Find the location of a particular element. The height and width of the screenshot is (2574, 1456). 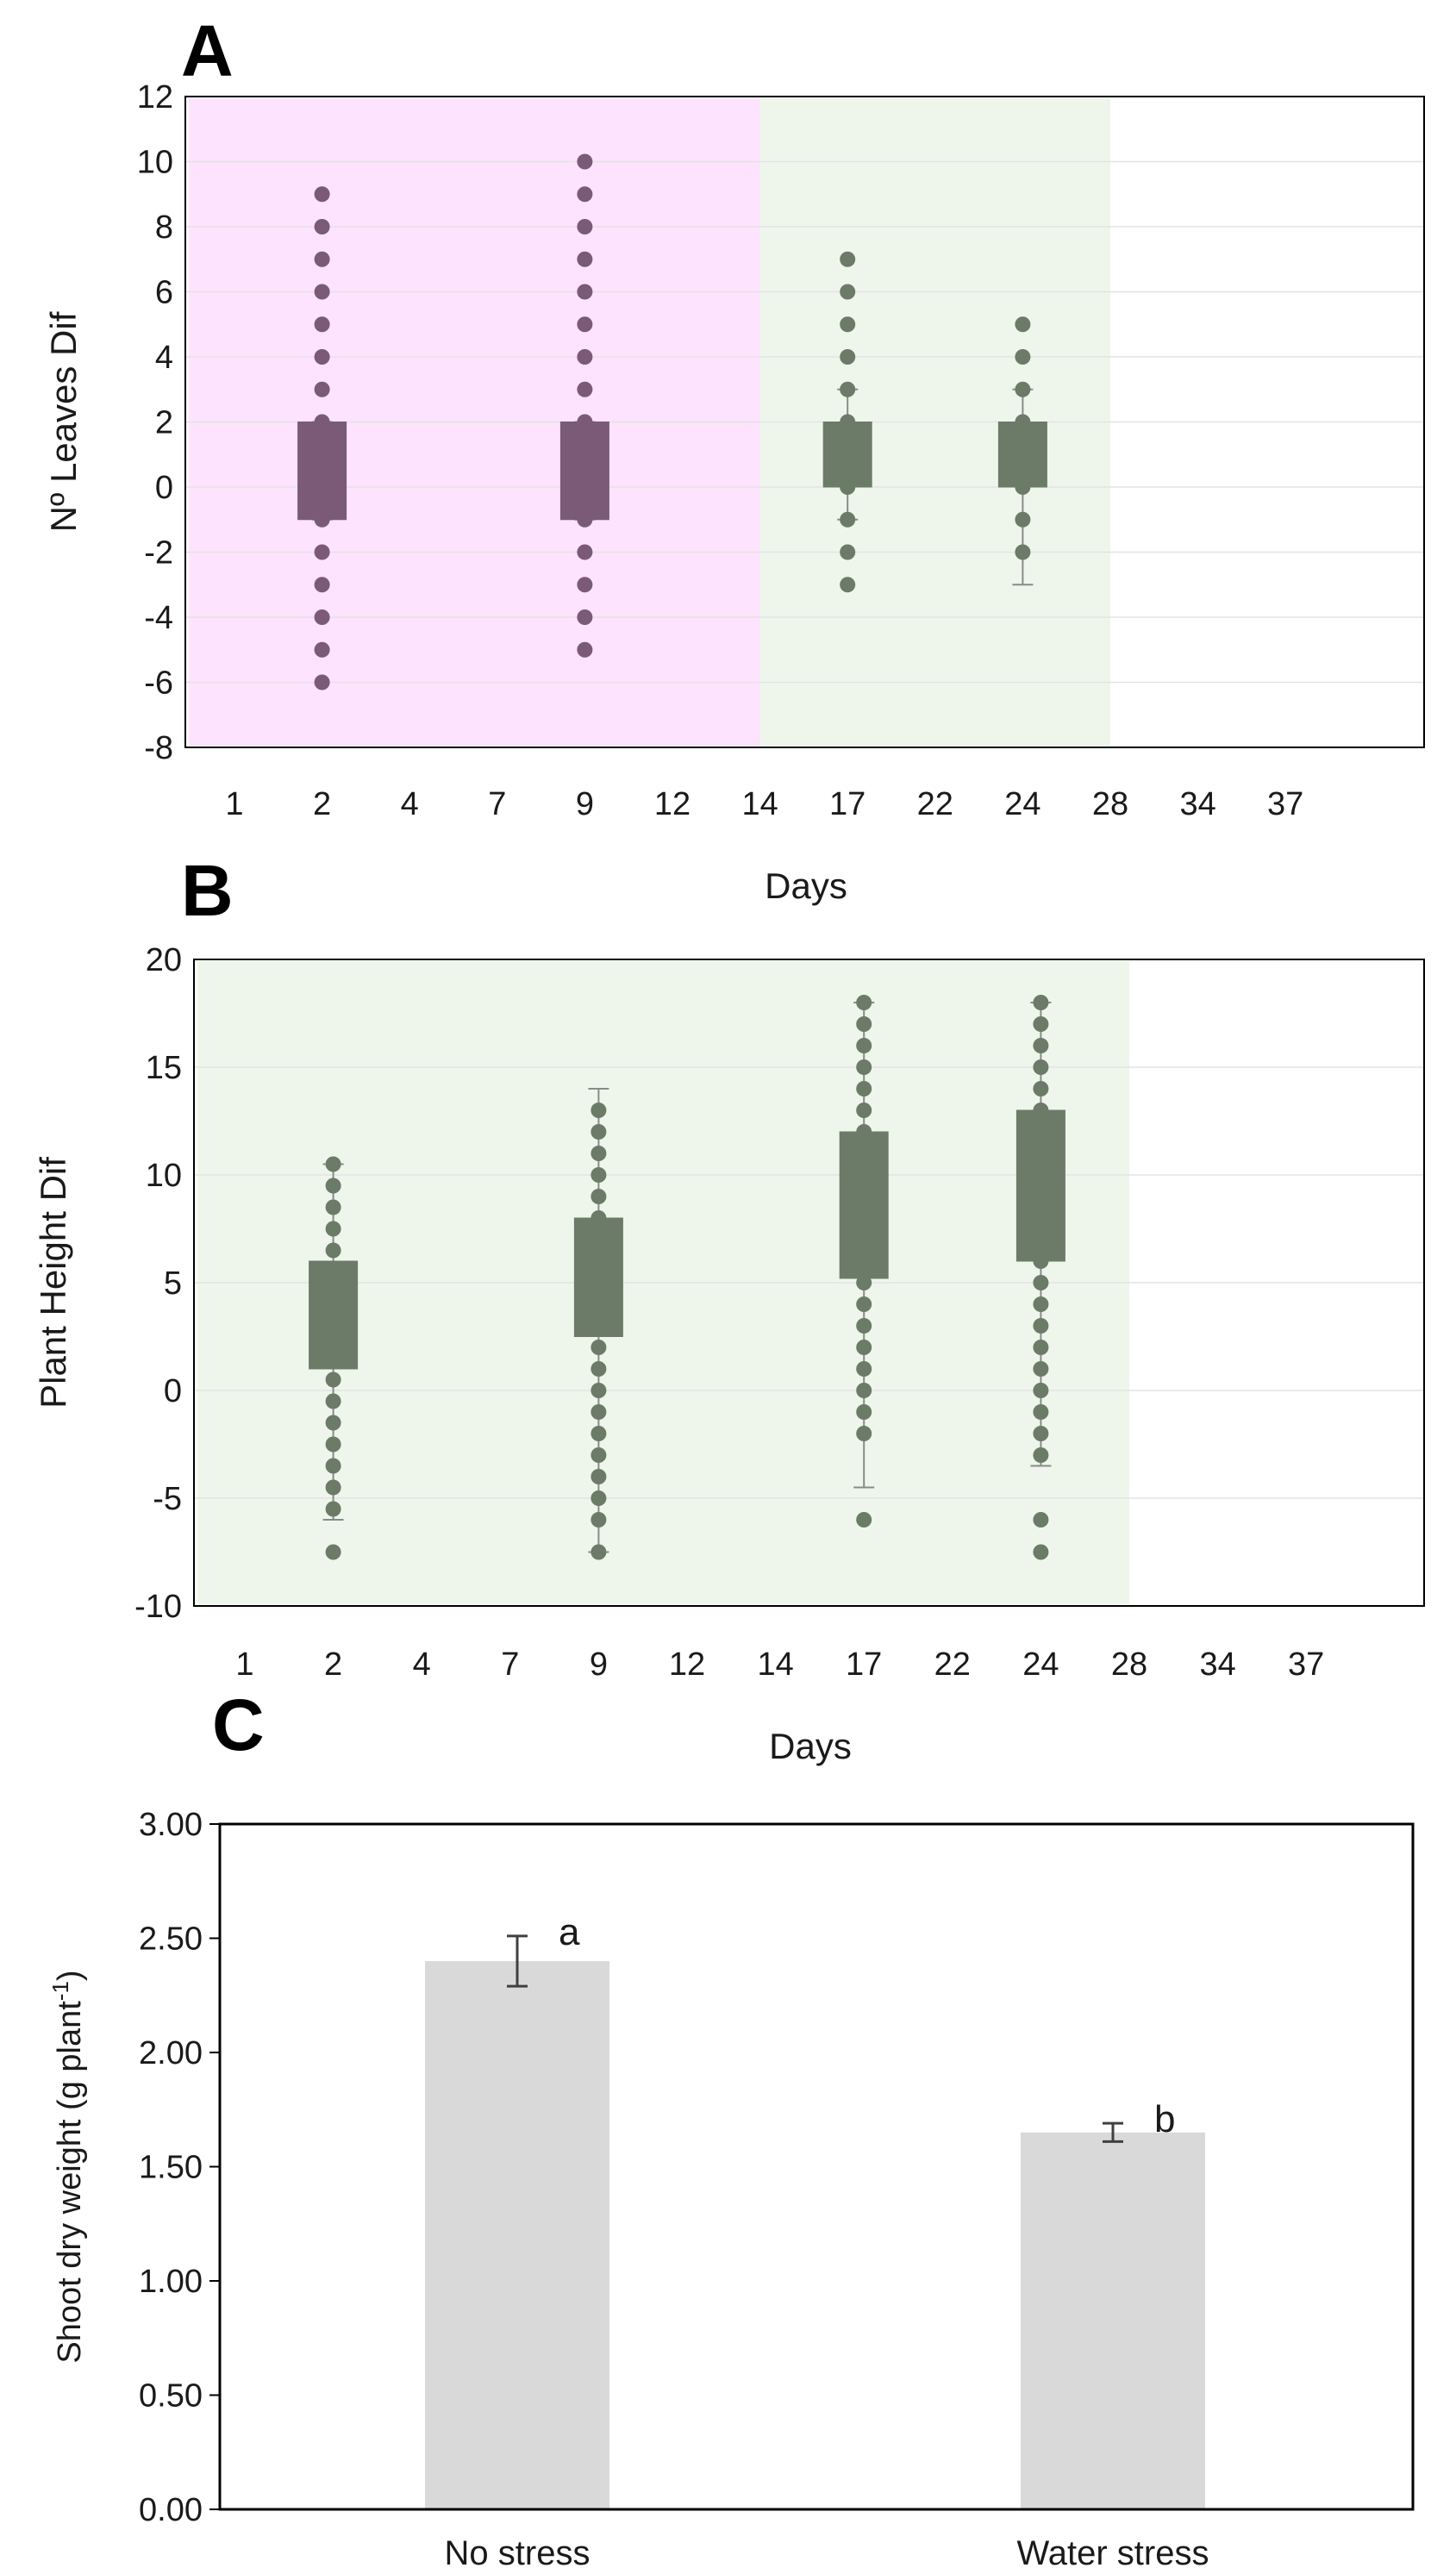

a-x-tick-label-12: 37 is located at coordinates (1285, 804).